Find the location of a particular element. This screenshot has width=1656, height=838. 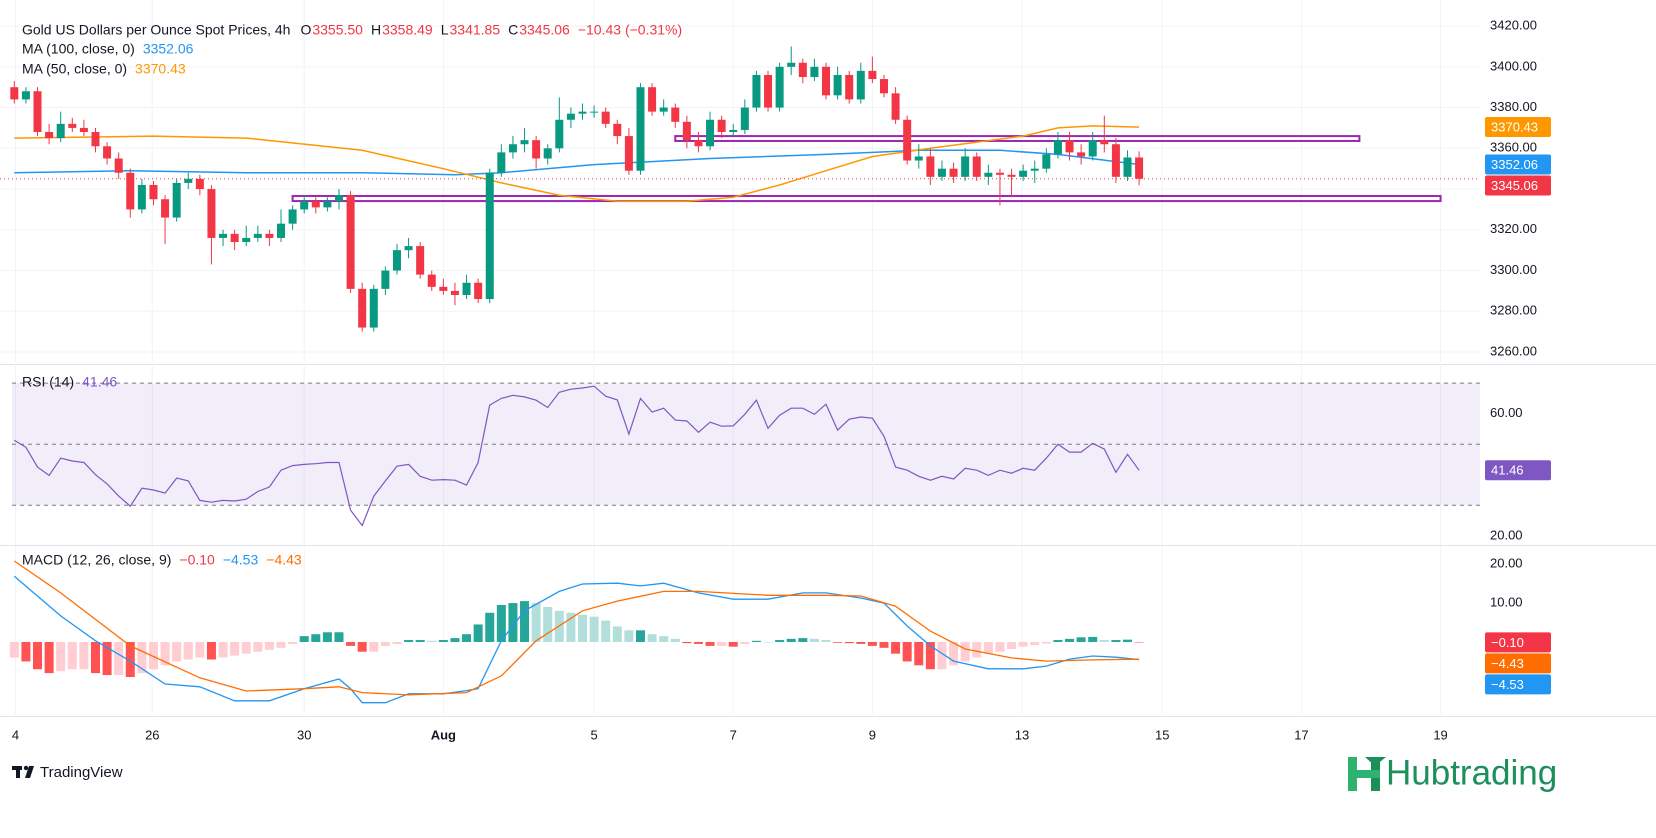

legend-label: MACD (12, 26, close, 9) is located at coordinates (96, 560).